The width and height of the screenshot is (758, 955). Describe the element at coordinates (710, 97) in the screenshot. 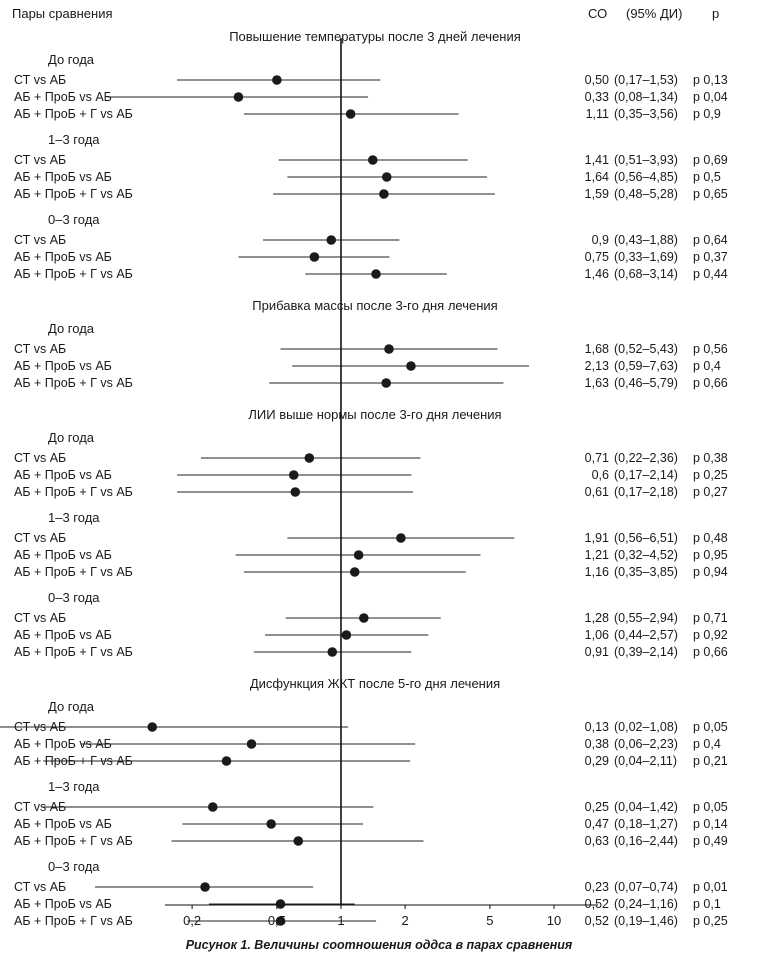

I see `p-value: р 0,04` at that location.